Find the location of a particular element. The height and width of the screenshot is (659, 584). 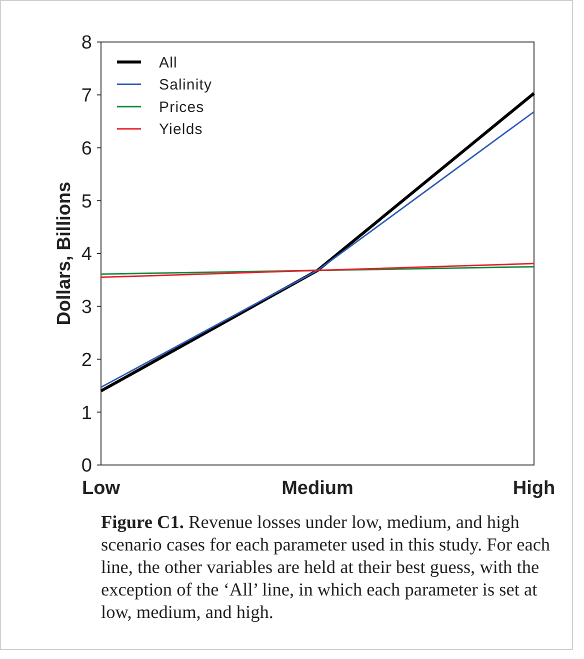

y-tick-label: 1 is located at coordinates (86, 413).